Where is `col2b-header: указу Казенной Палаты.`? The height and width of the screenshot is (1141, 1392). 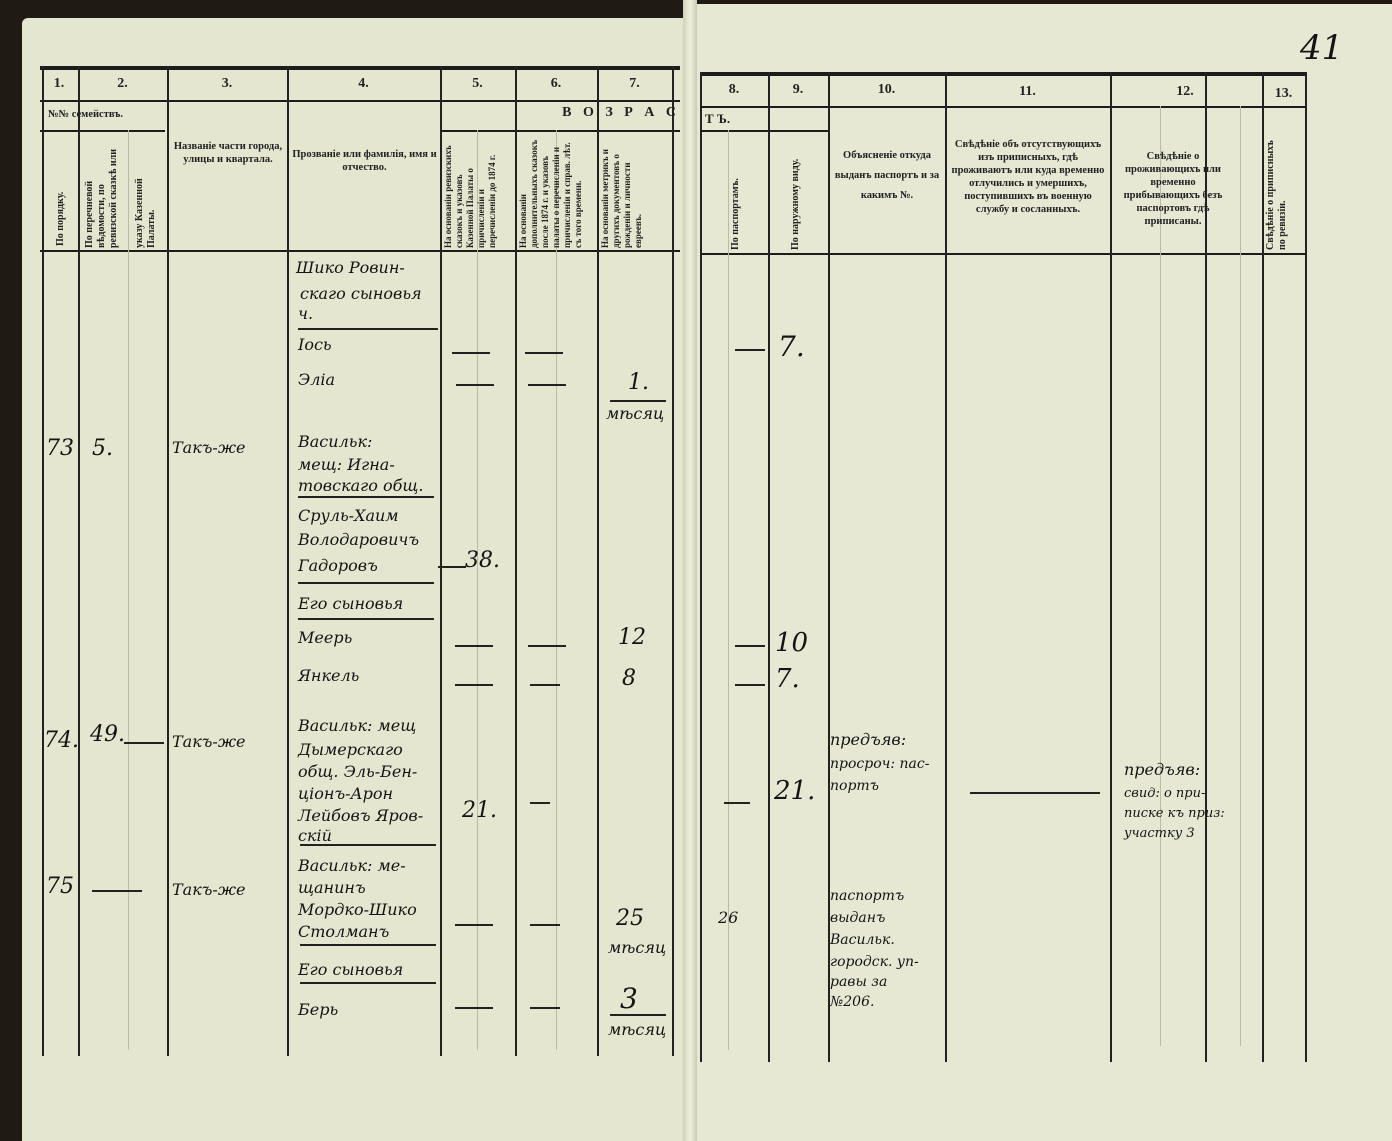 col2b-header: указу Казенной Палаты. is located at coordinates (145, 213).